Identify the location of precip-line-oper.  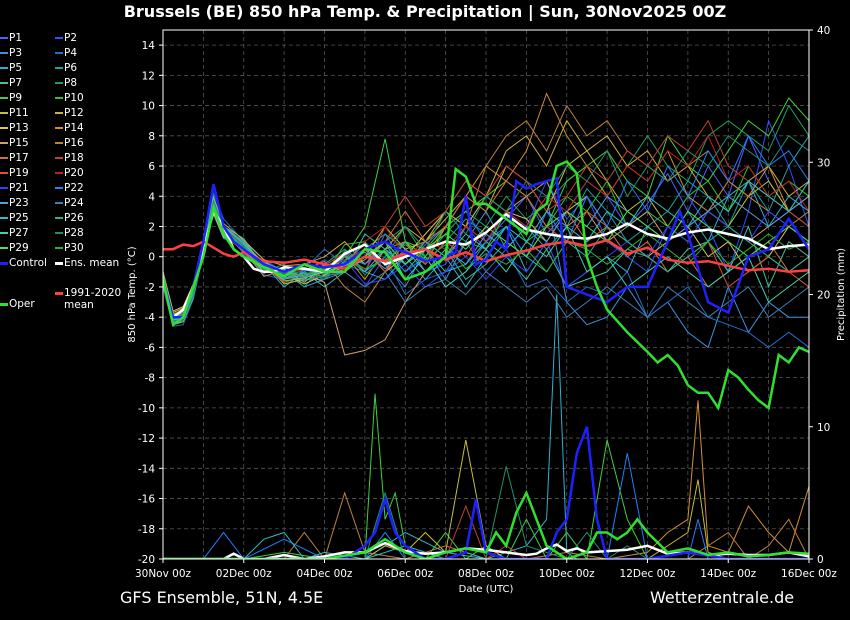
(486, 524).